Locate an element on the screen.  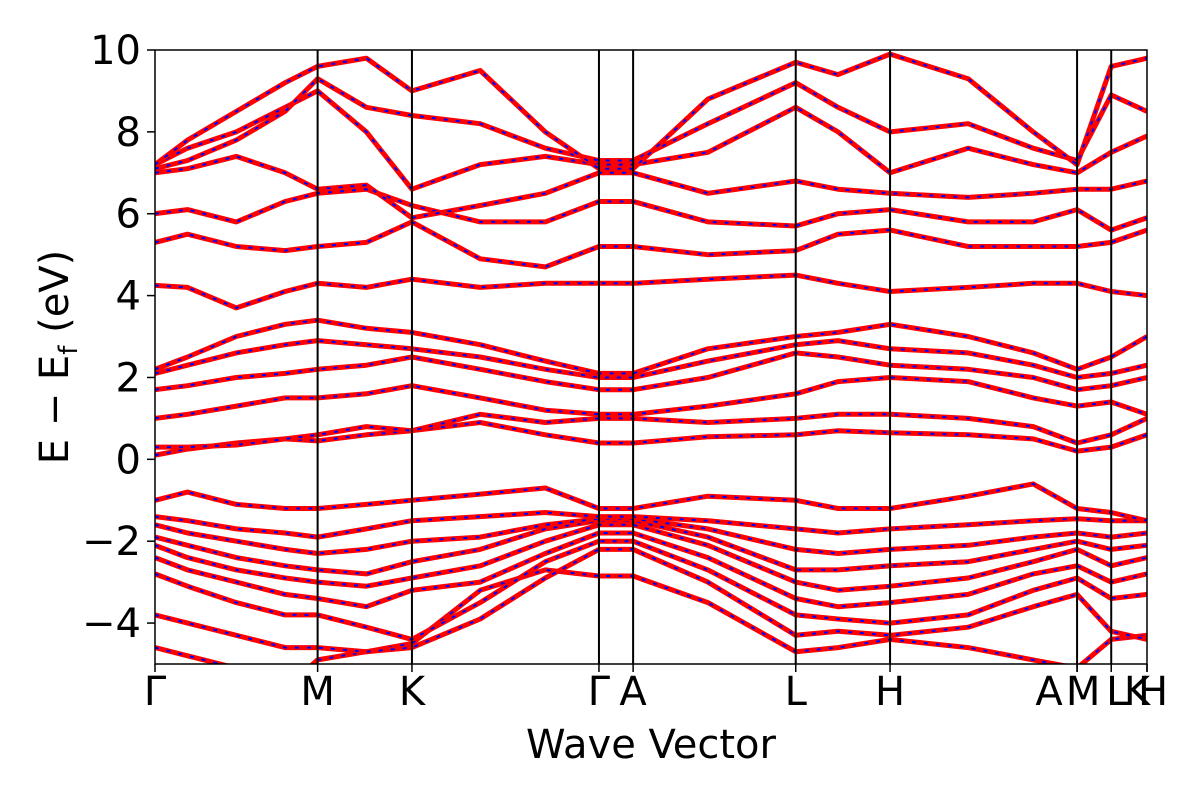
y-axis-label: E − Ef (eV) is located at coordinates (58, 357).